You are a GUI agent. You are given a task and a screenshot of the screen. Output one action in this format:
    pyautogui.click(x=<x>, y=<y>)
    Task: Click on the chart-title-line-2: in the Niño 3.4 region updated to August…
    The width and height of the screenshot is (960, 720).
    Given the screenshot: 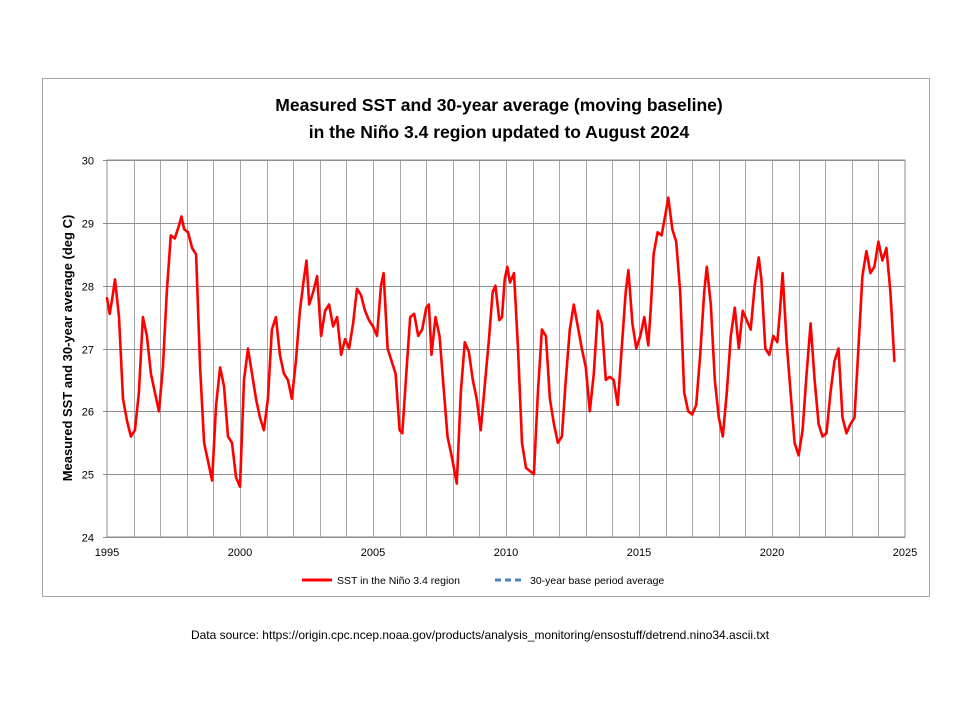 What is the action you would take?
    pyautogui.click(x=499, y=132)
    